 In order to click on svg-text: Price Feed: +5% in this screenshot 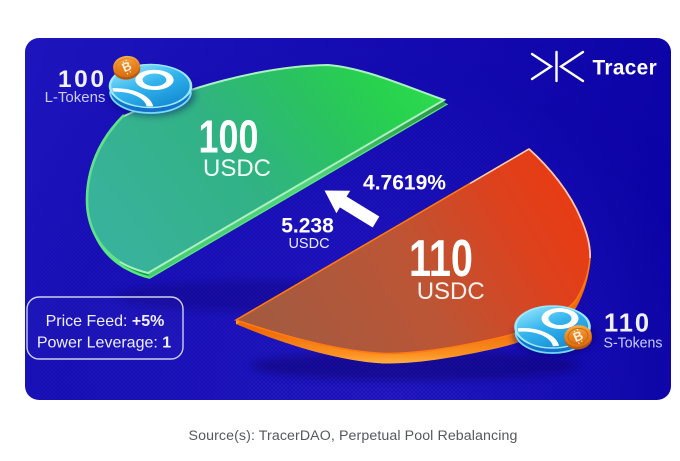, I will do `click(105, 321)`.